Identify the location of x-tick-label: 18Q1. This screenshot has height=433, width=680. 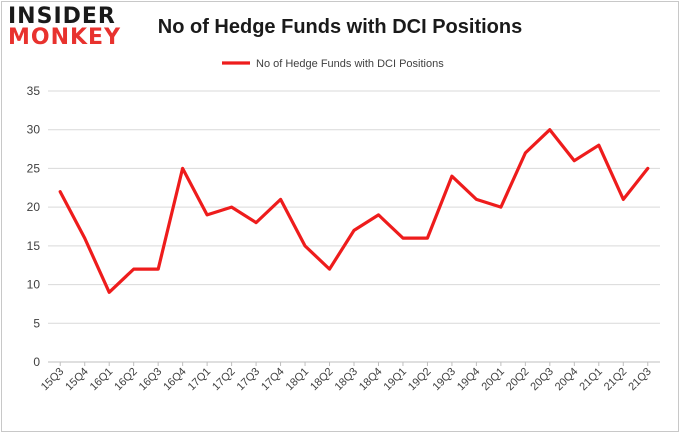
(298, 380).